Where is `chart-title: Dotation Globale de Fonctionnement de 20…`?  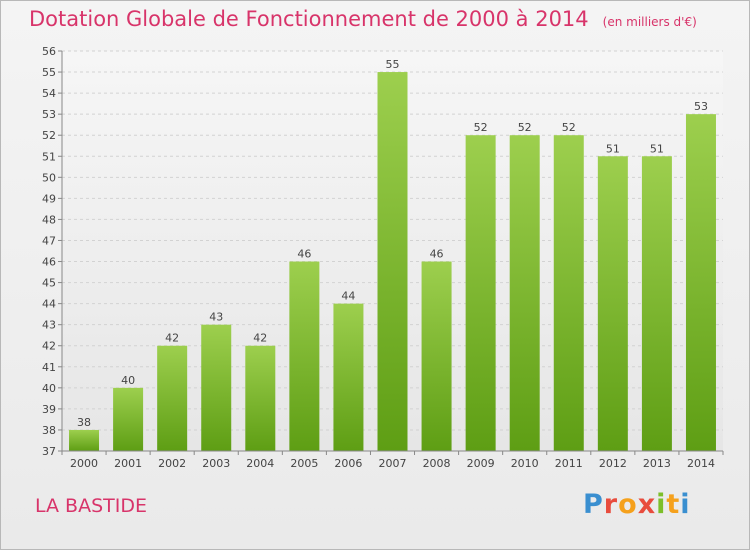 chart-title: Dotation Globale de Fonctionnement de 20… is located at coordinates (363, 19).